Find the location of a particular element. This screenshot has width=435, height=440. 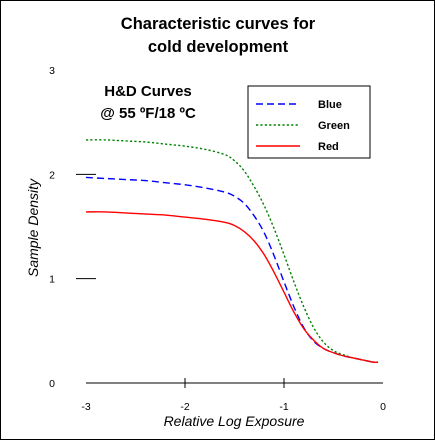

legend: Blue Green Red is located at coordinates (309, 122).